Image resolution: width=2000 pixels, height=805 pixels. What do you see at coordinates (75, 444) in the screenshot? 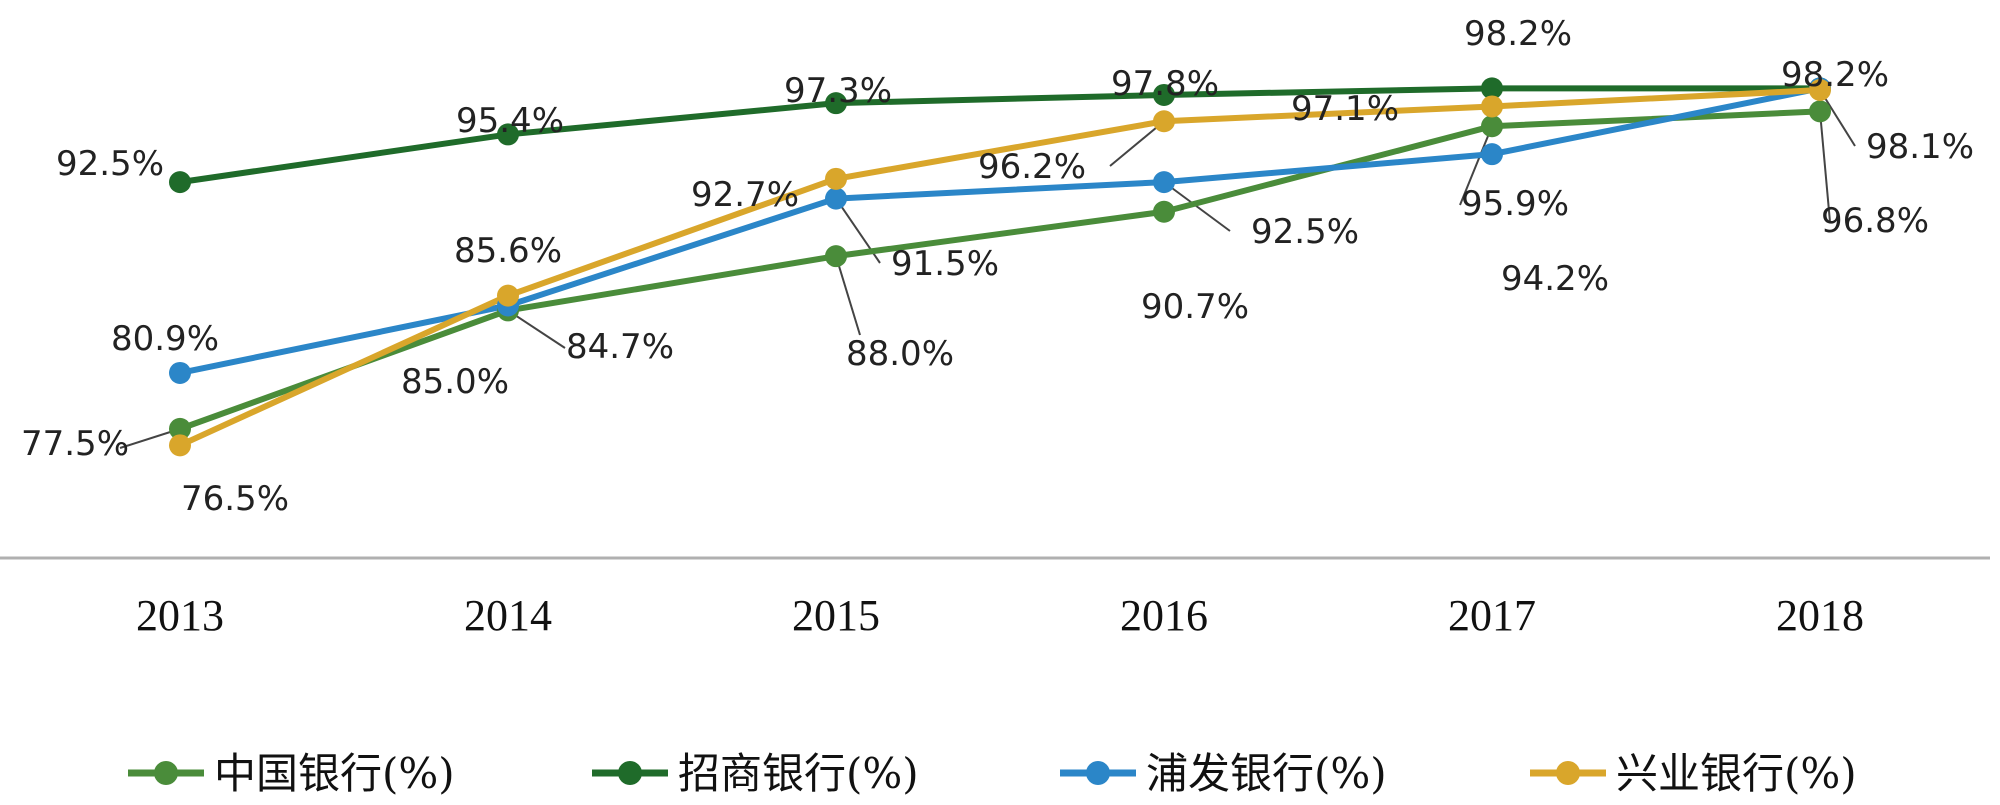
I see `data-label: 77.5%` at bounding box center [75, 444].